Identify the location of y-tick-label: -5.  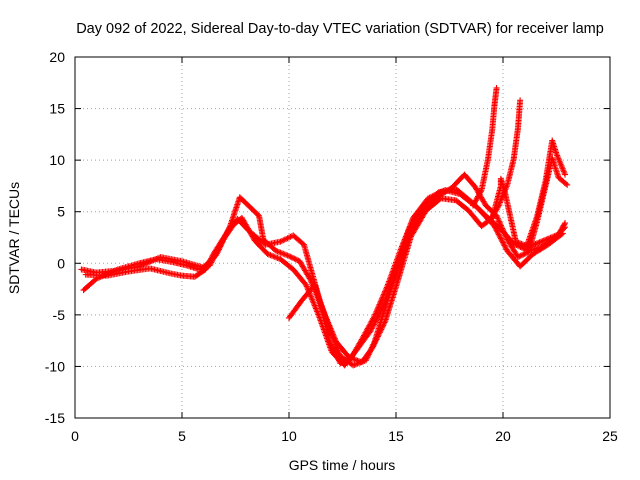
(59, 315).